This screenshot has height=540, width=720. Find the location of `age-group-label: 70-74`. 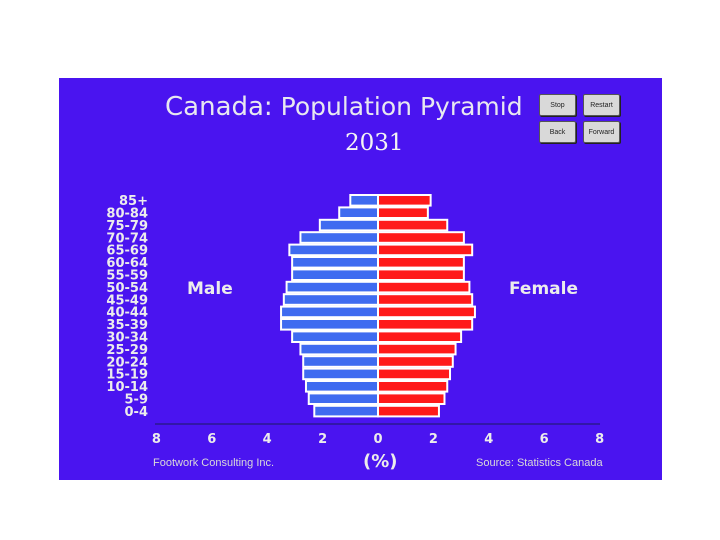

age-group-label: 70-74 is located at coordinates (127, 238).